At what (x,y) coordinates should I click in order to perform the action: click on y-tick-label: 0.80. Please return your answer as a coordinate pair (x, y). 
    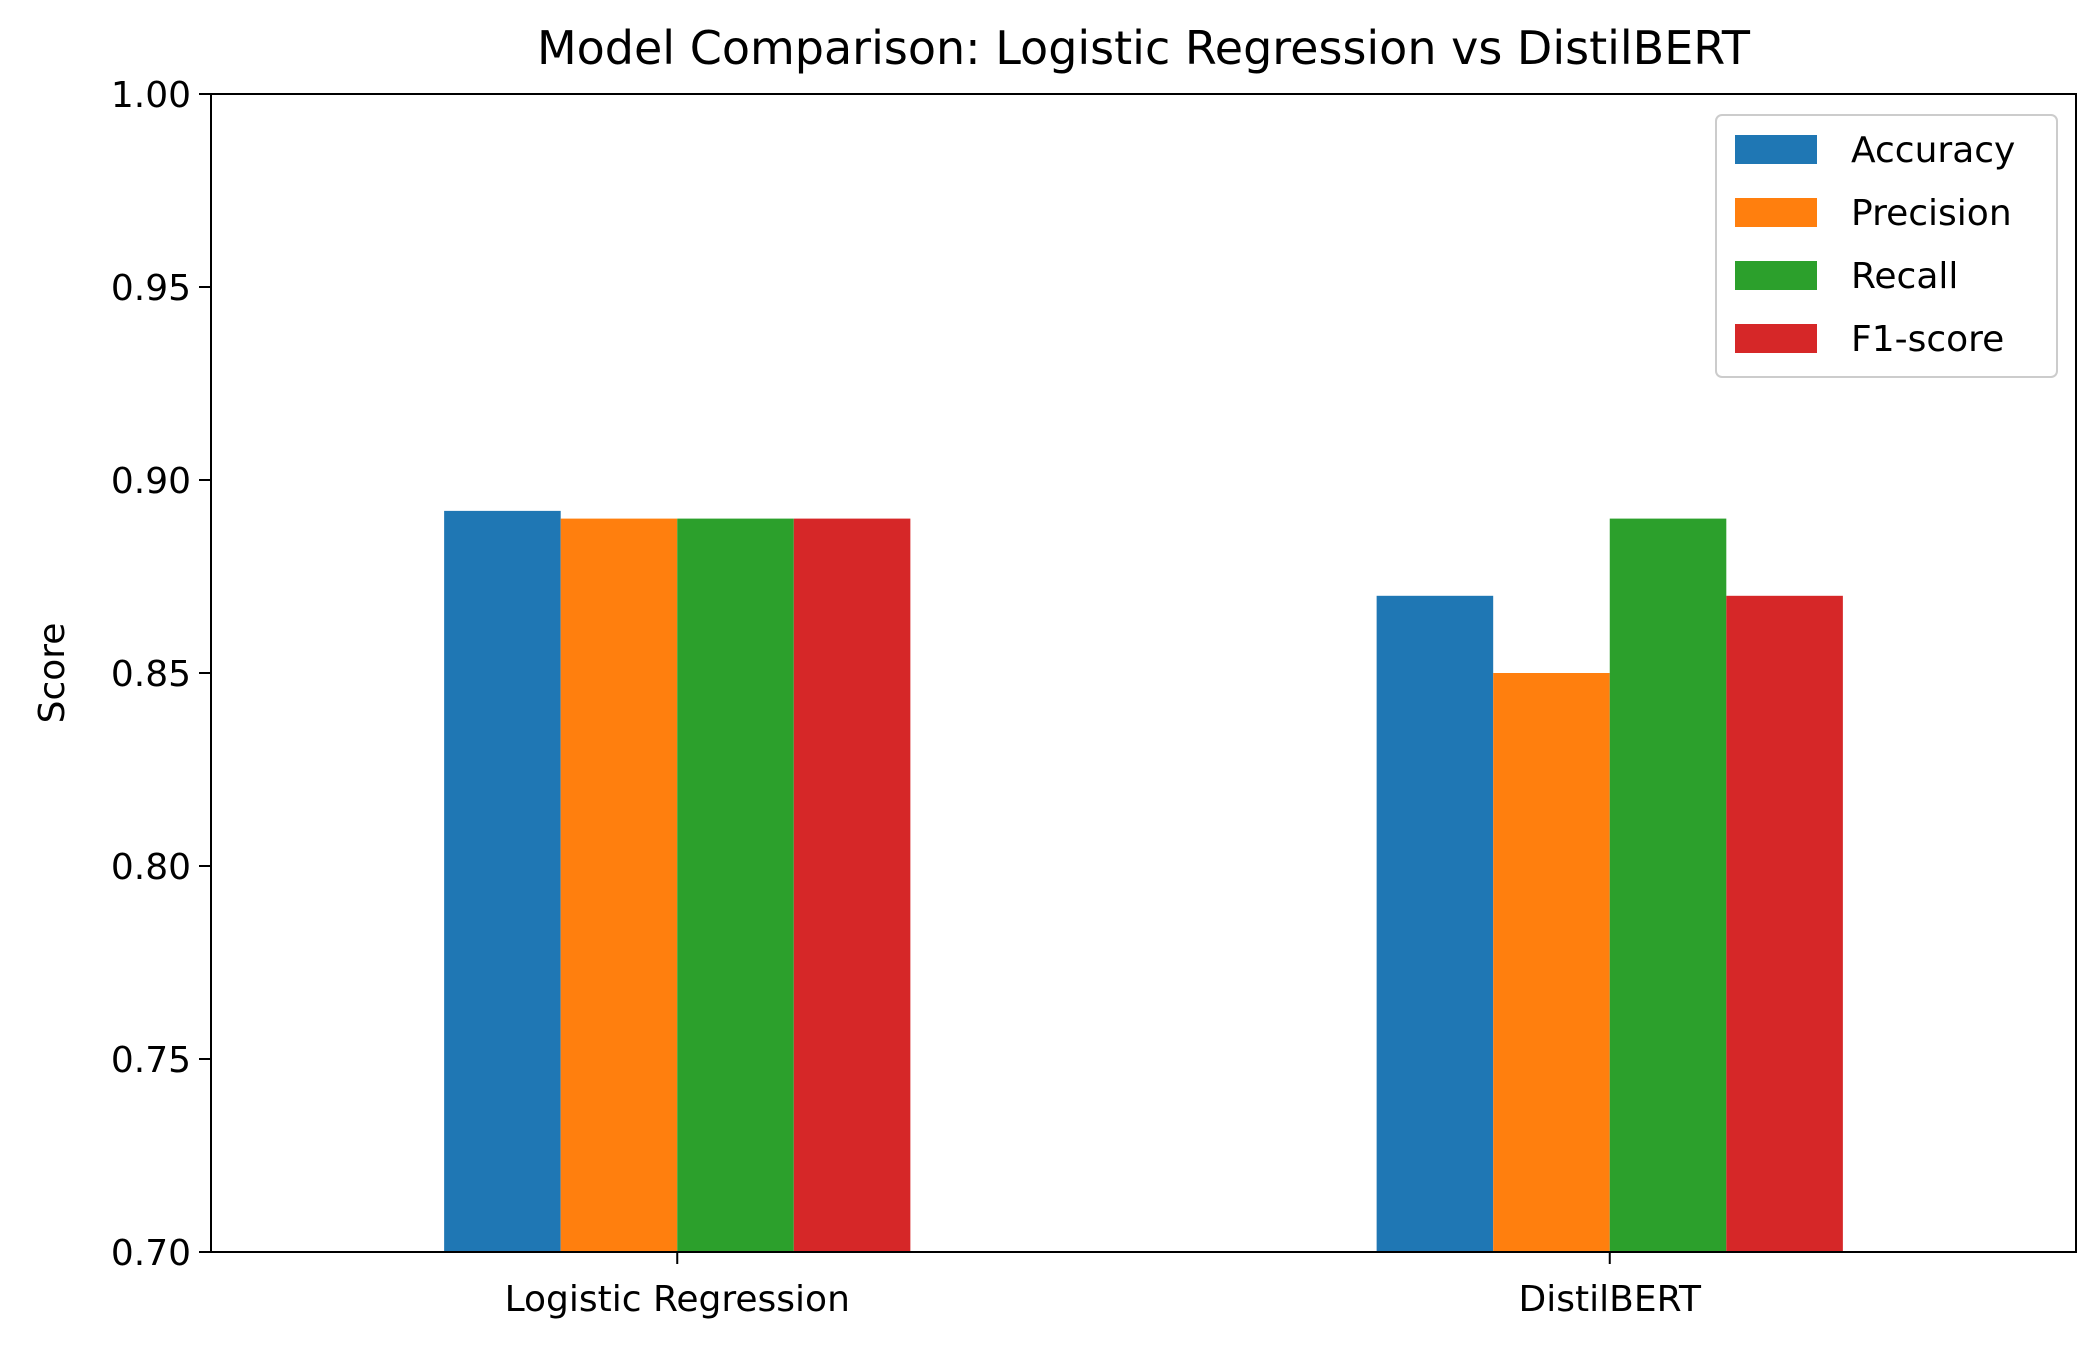
    Looking at the image, I should click on (151, 867).